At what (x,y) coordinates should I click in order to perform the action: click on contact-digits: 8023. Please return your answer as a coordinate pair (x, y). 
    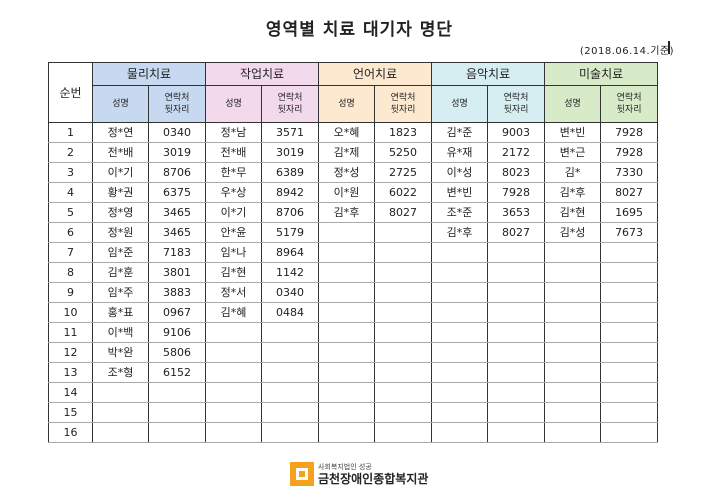
    Looking at the image, I should click on (516, 172).